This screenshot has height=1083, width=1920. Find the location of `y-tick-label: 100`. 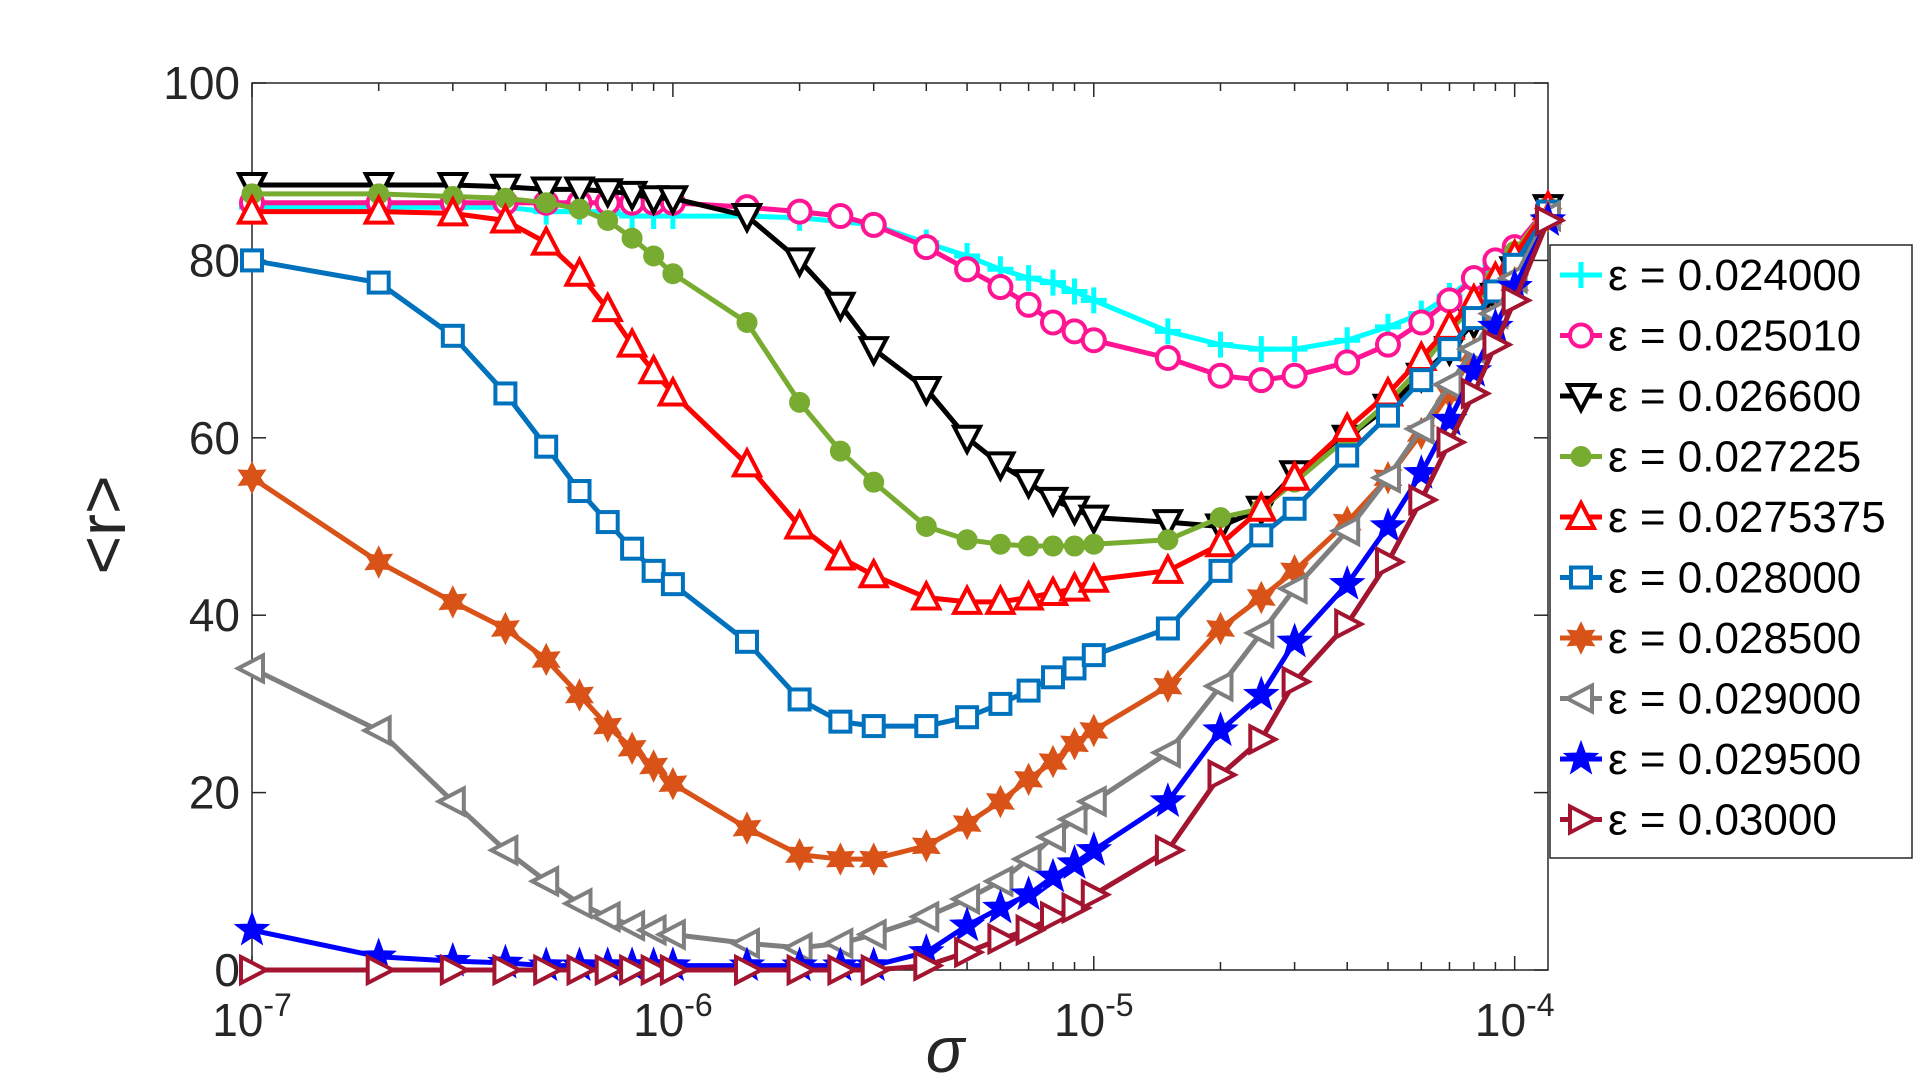

y-tick-label: 100 is located at coordinates (201, 83).